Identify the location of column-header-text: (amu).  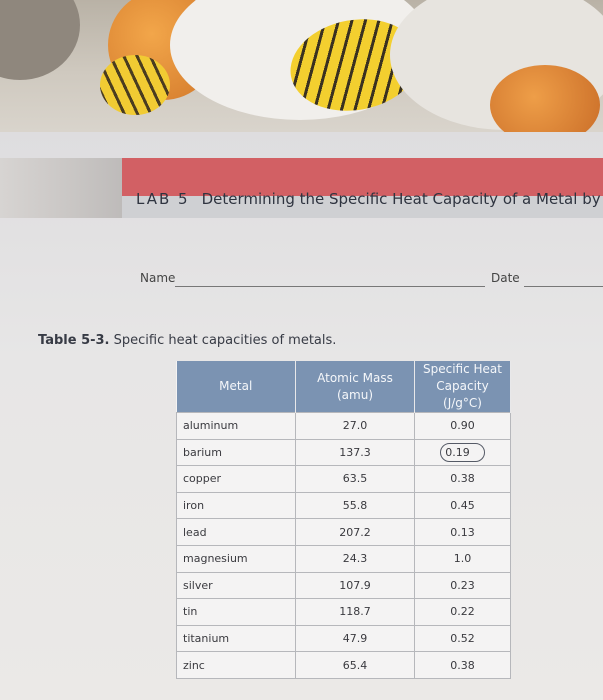
(354, 394).